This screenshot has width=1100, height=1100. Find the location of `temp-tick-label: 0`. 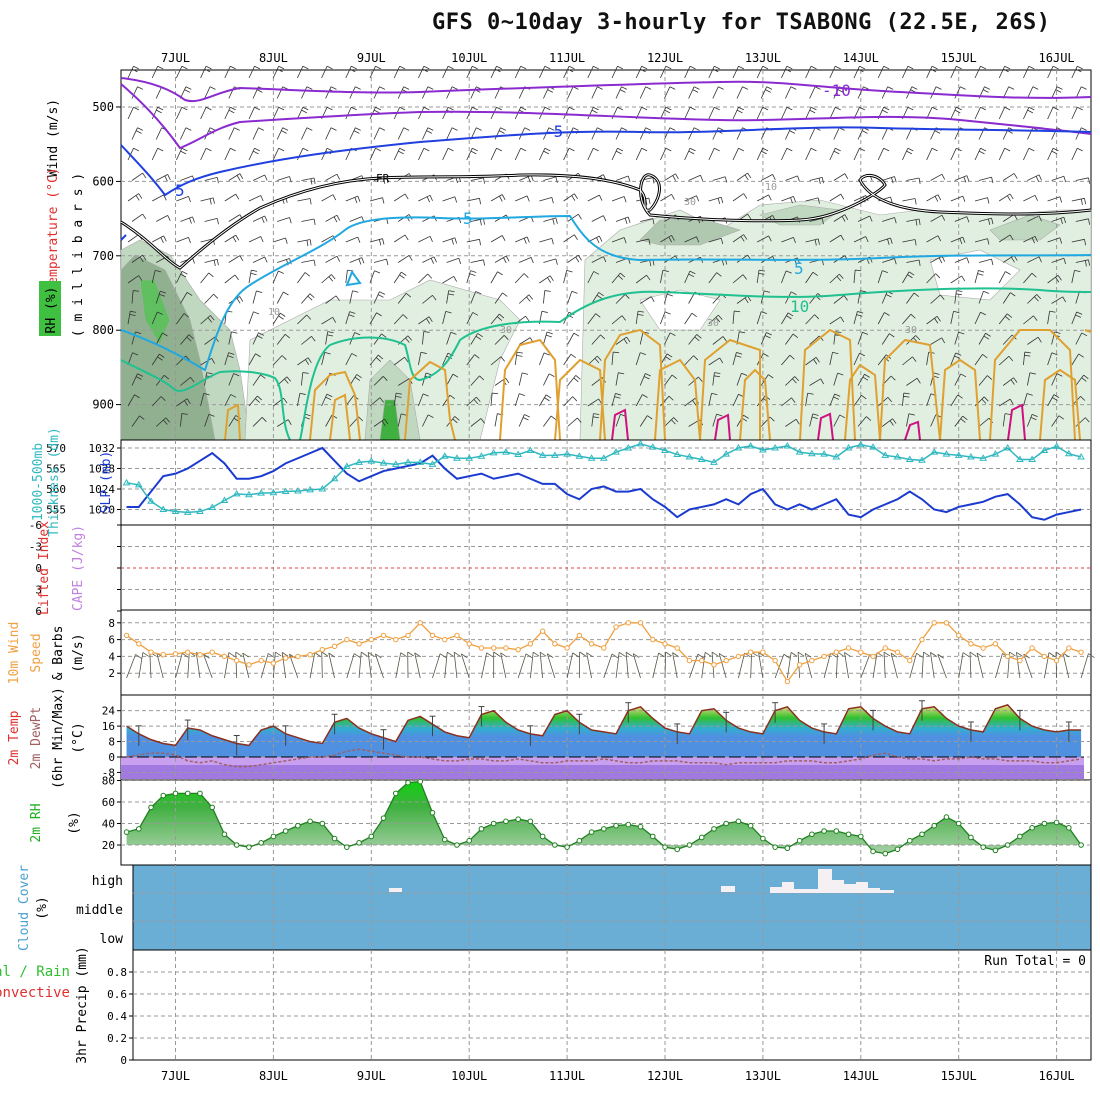

temp-tick-label: 0 is located at coordinates (111, 757).